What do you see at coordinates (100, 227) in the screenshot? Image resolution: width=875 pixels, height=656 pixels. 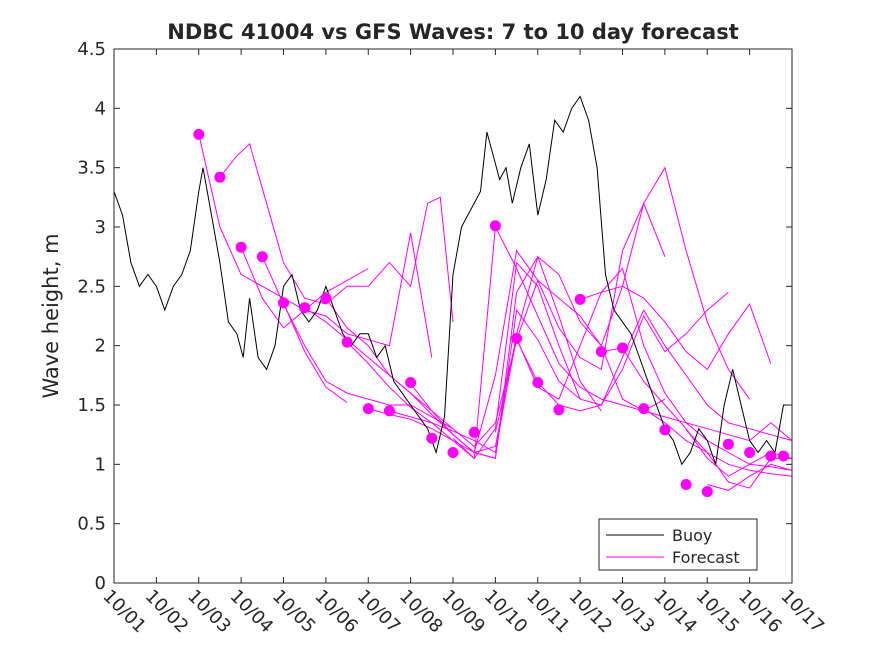 I see `y-tick-label: 3` at bounding box center [100, 227].